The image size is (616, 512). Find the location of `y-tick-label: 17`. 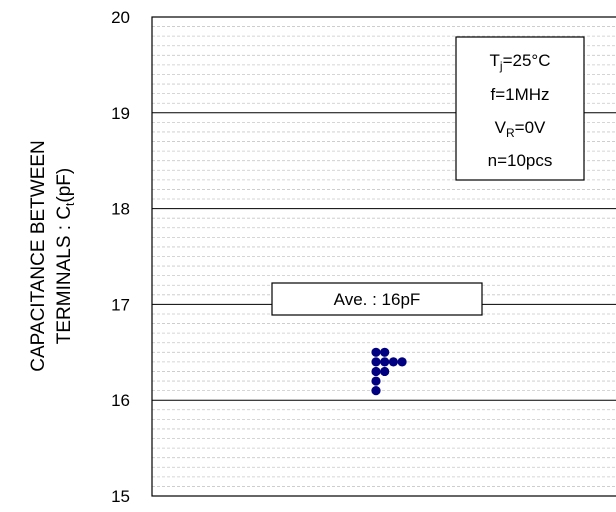

y-tick-label: 17 is located at coordinates (120, 304).